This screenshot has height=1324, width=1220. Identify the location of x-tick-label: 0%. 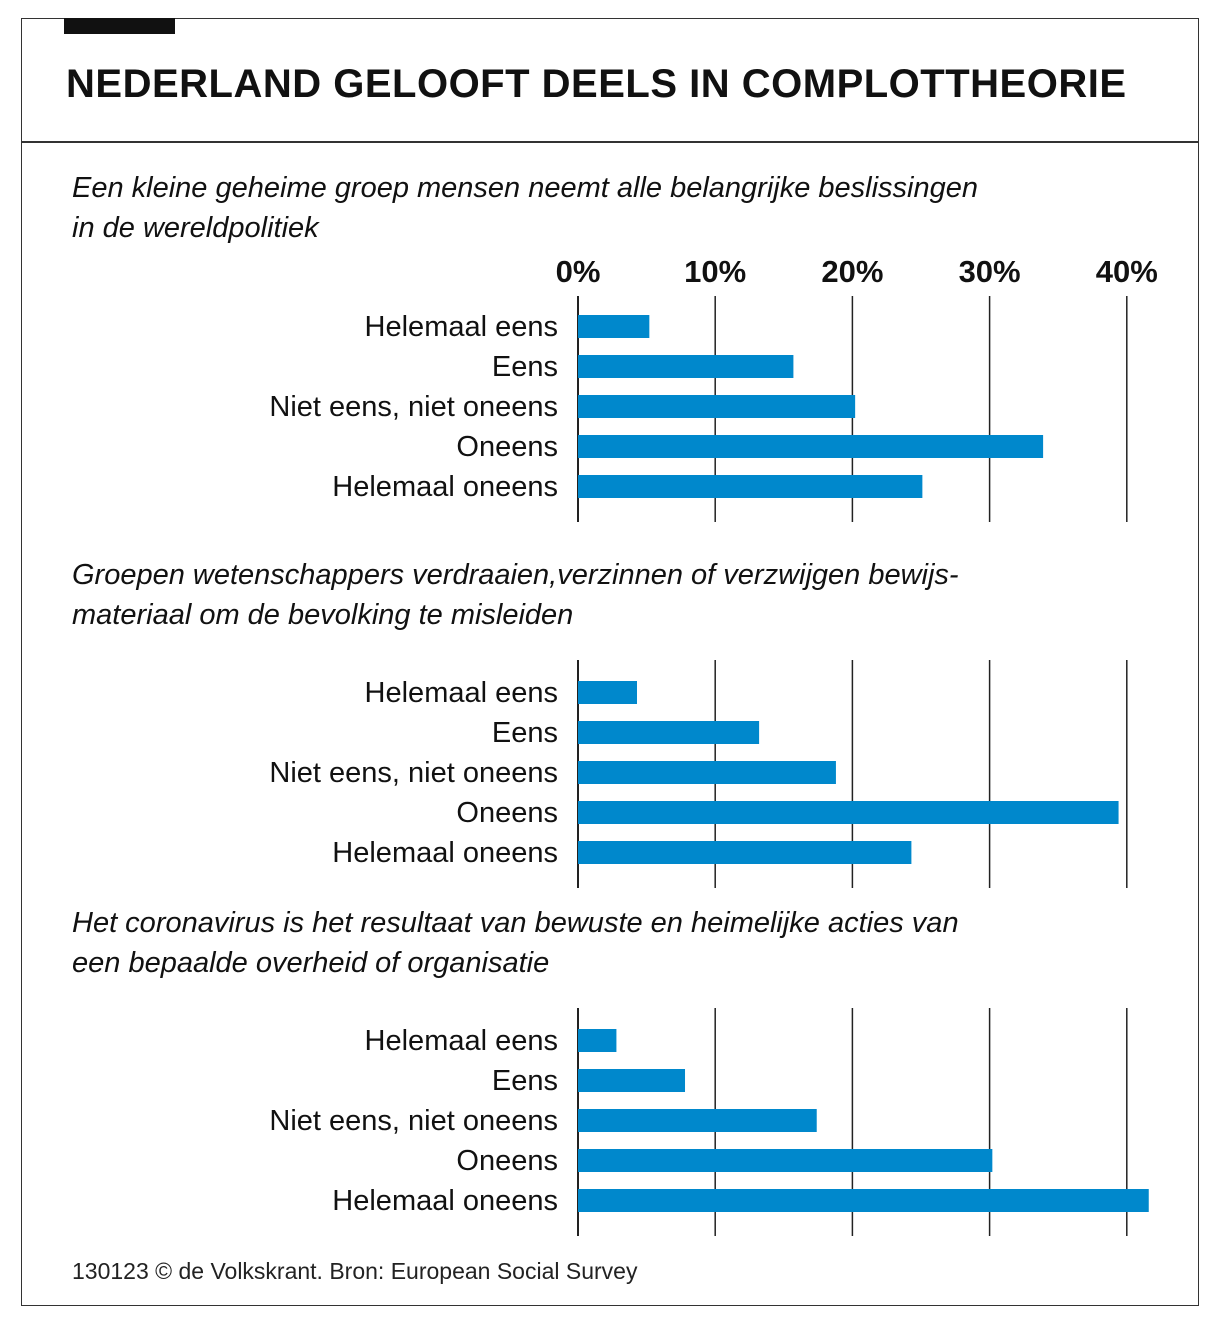
(578, 271).